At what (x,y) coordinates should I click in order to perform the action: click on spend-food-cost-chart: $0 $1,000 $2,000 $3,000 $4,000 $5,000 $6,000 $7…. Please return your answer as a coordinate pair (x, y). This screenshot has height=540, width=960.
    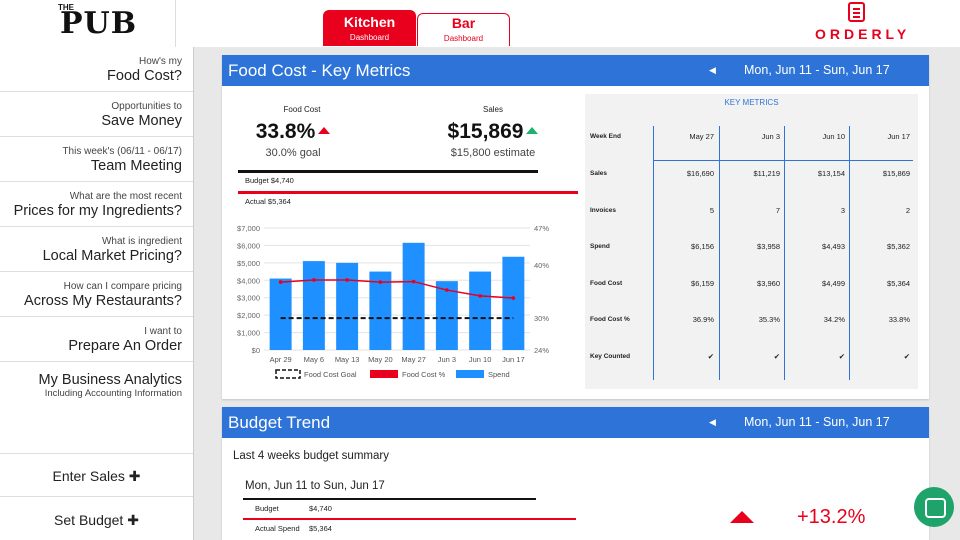
    Looking at the image, I should click on (393, 301).